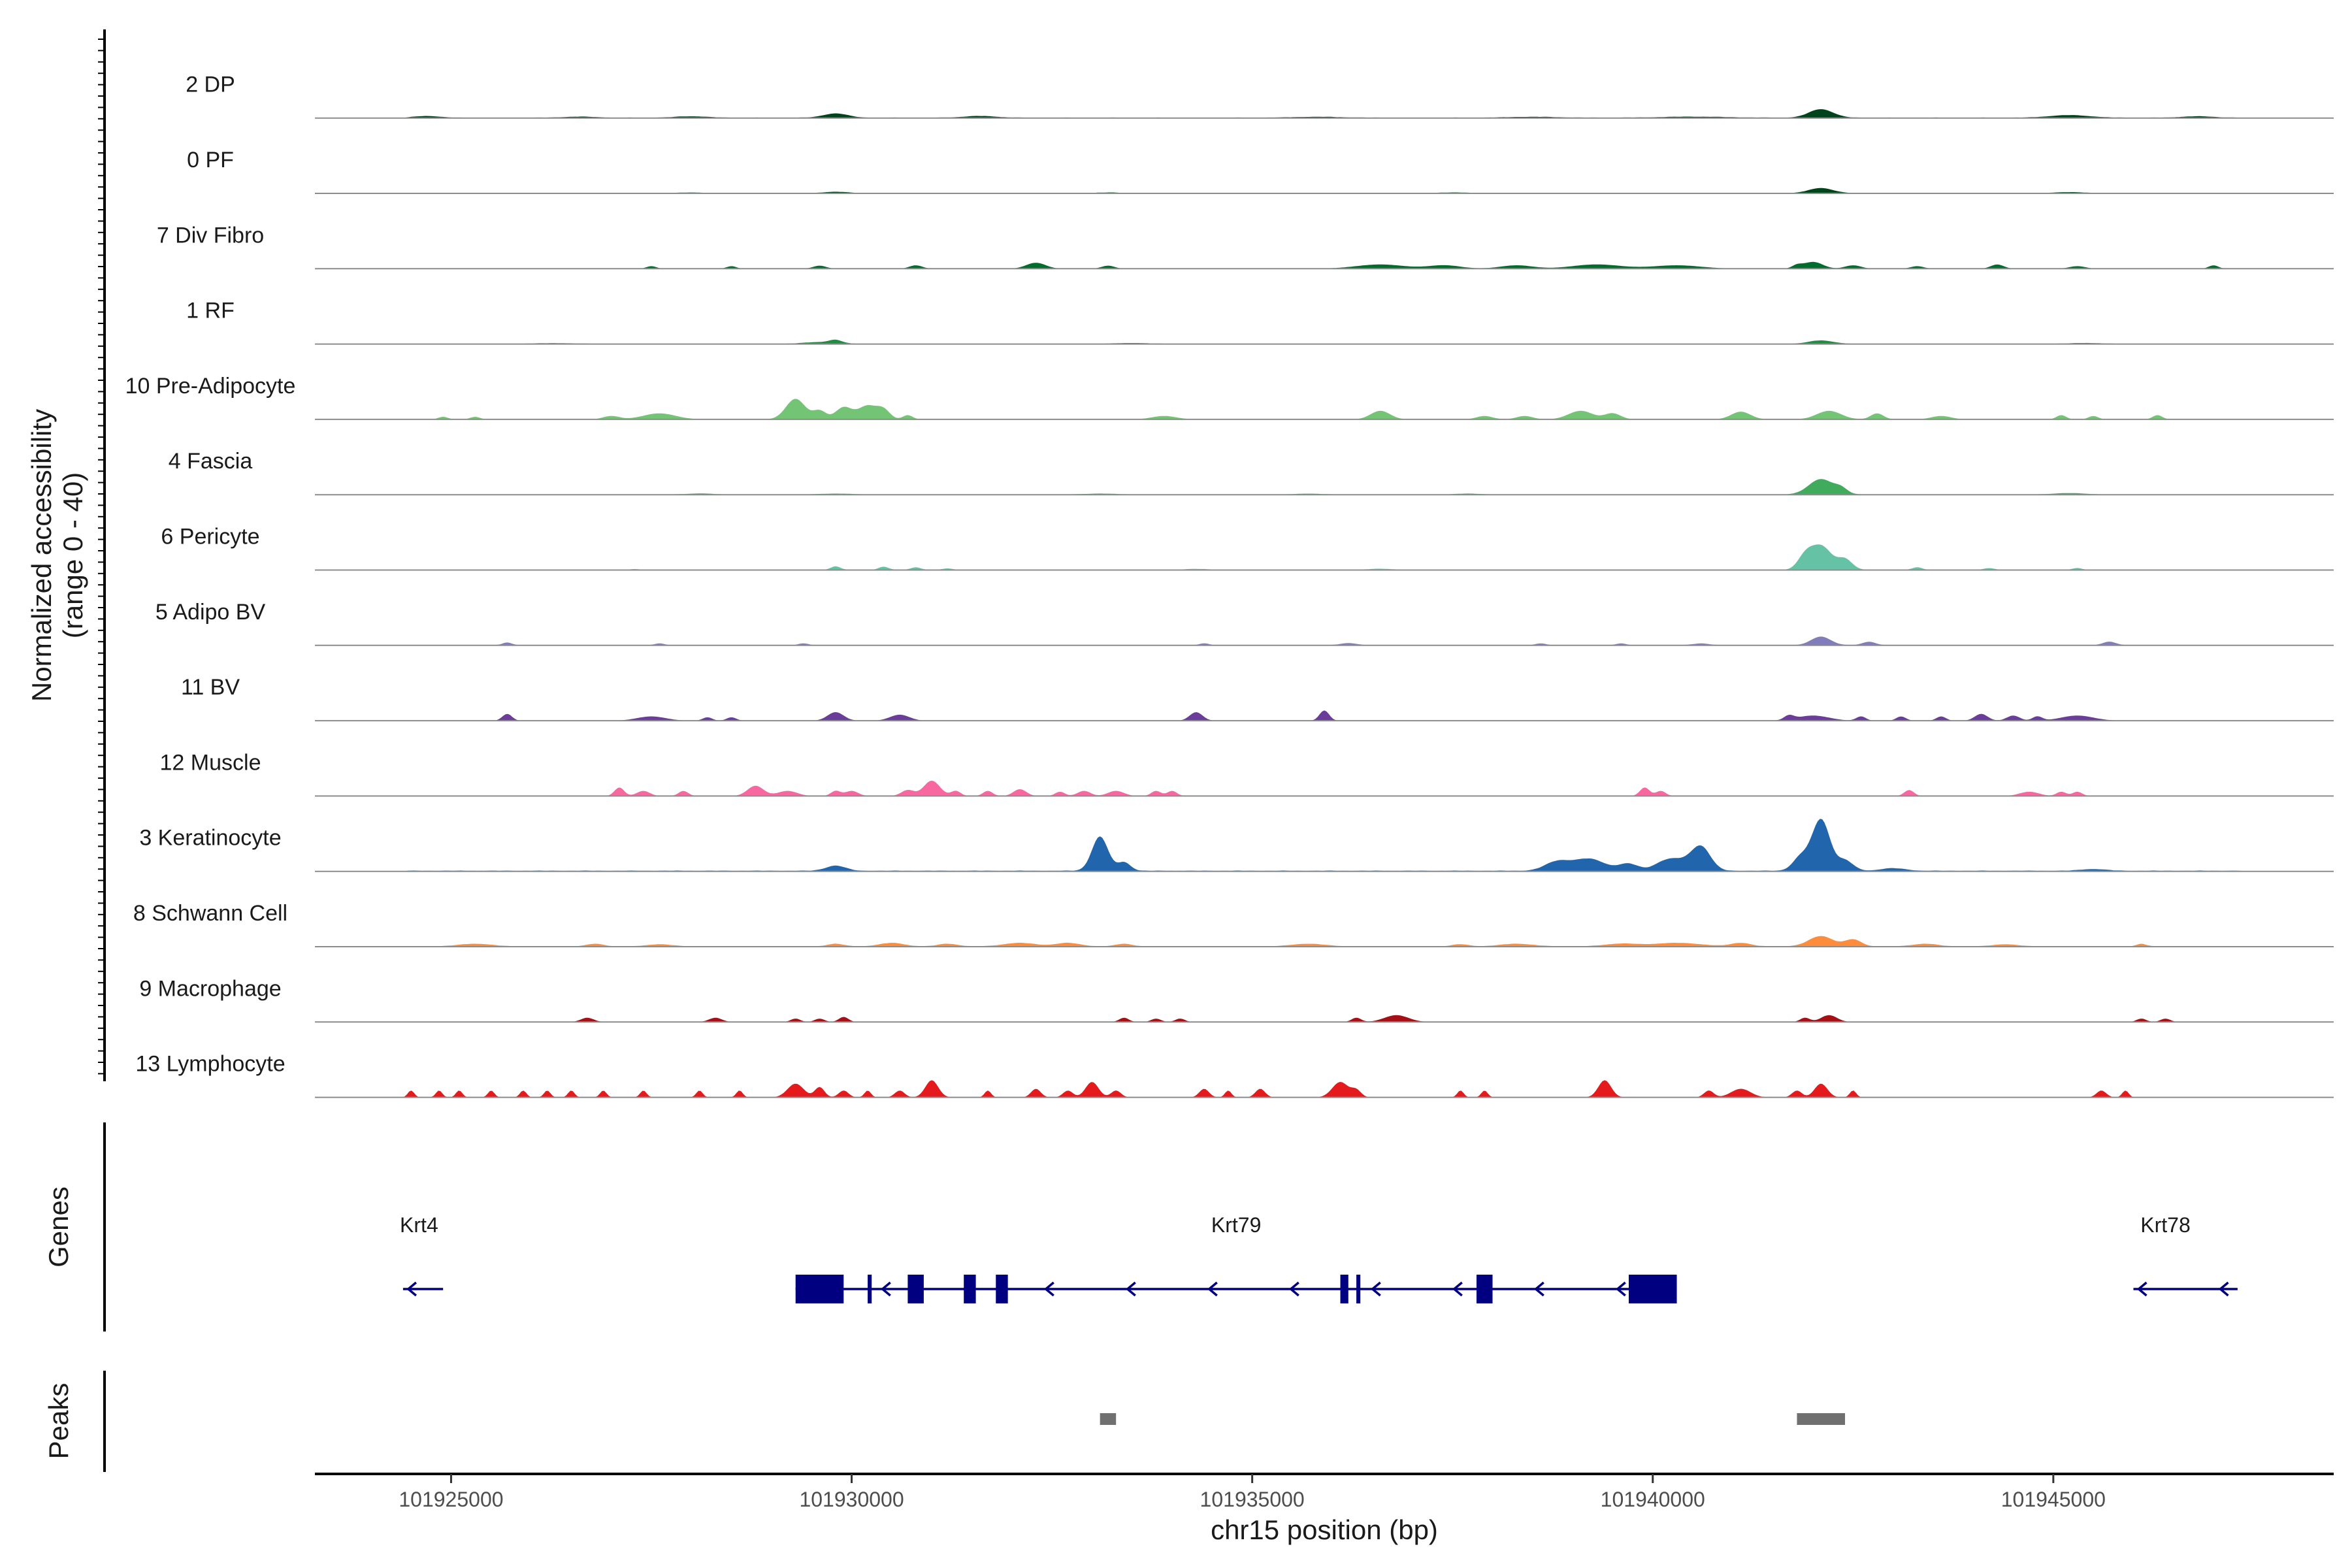 Image resolution: width=2352 pixels, height=1568 pixels. What do you see at coordinates (210, 762) in the screenshot?
I see `track-label: 12 Muscle` at bounding box center [210, 762].